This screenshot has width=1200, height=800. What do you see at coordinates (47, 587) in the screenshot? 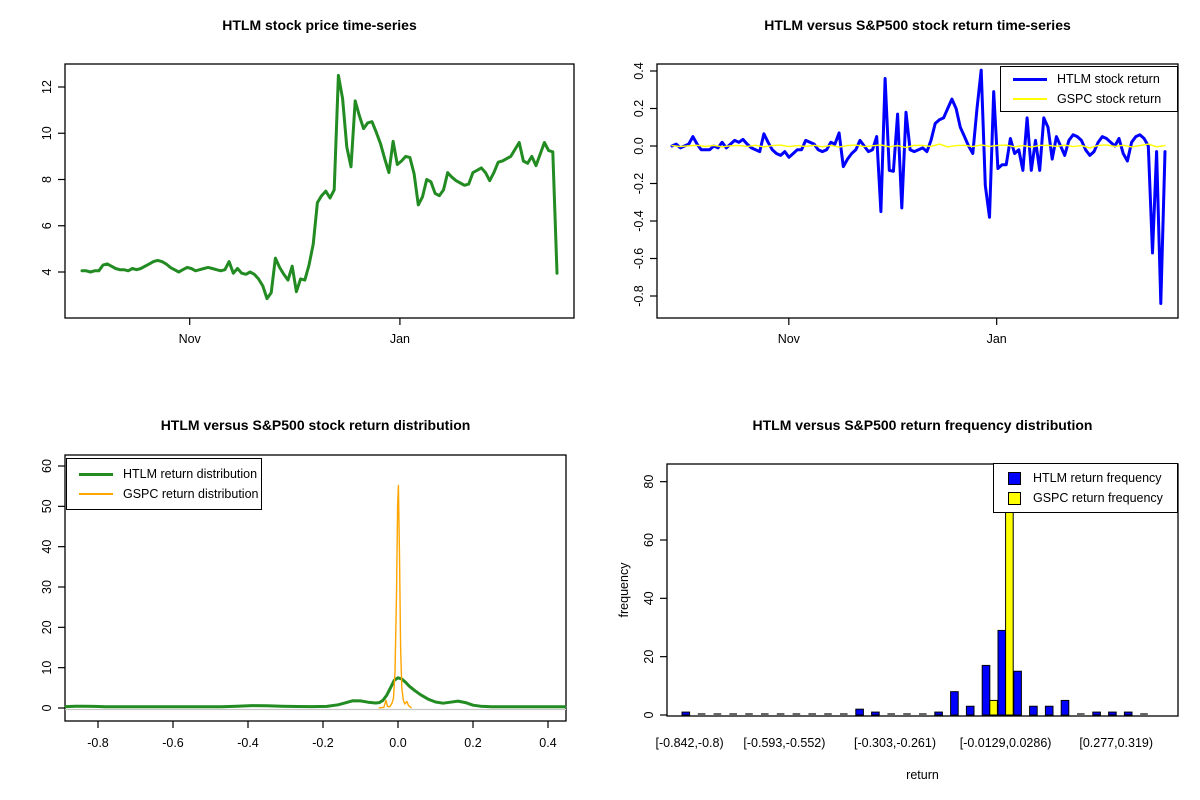
I see `svg-text: 30` at bounding box center [47, 587].